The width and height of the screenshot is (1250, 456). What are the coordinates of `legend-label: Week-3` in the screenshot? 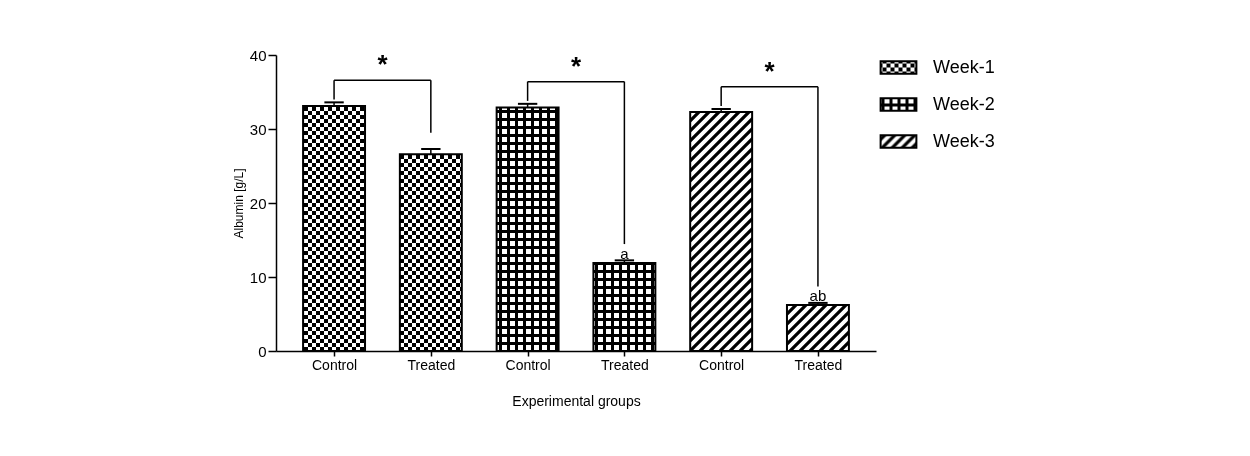 It's located at (964, 140).